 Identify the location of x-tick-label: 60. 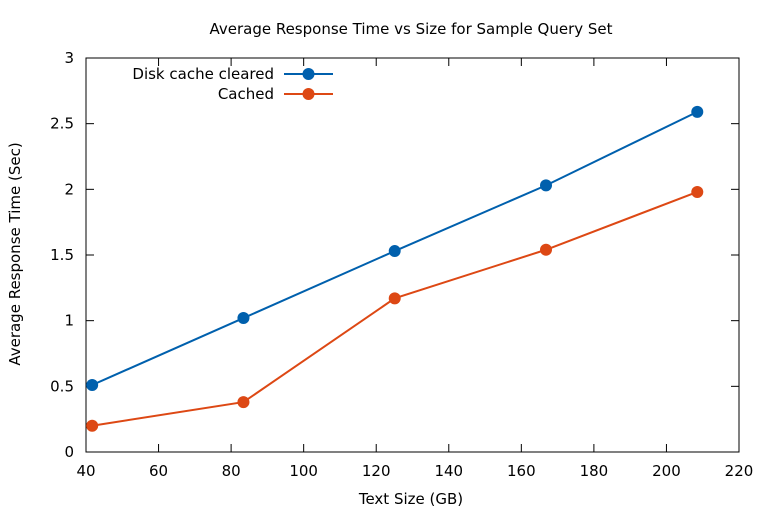
(158, 471).